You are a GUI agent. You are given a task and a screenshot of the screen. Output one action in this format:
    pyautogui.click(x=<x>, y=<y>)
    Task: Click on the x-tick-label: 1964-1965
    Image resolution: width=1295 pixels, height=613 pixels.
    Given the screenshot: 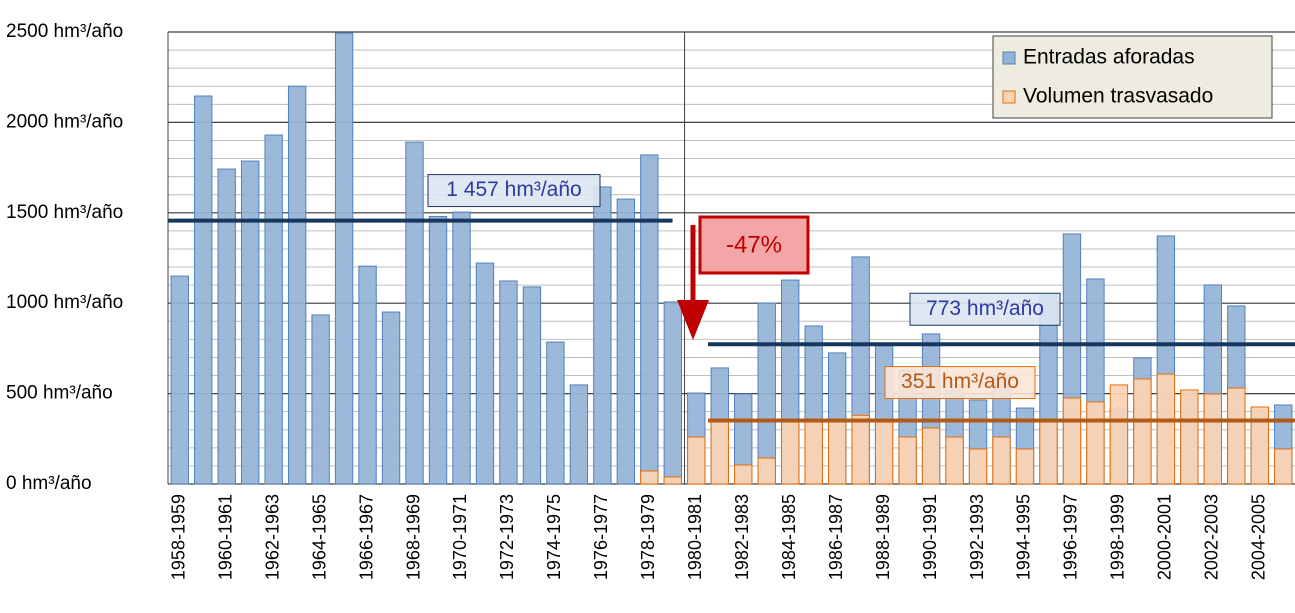 What is the action you would take?
    pyautogui.click(x=319, y=537)
    